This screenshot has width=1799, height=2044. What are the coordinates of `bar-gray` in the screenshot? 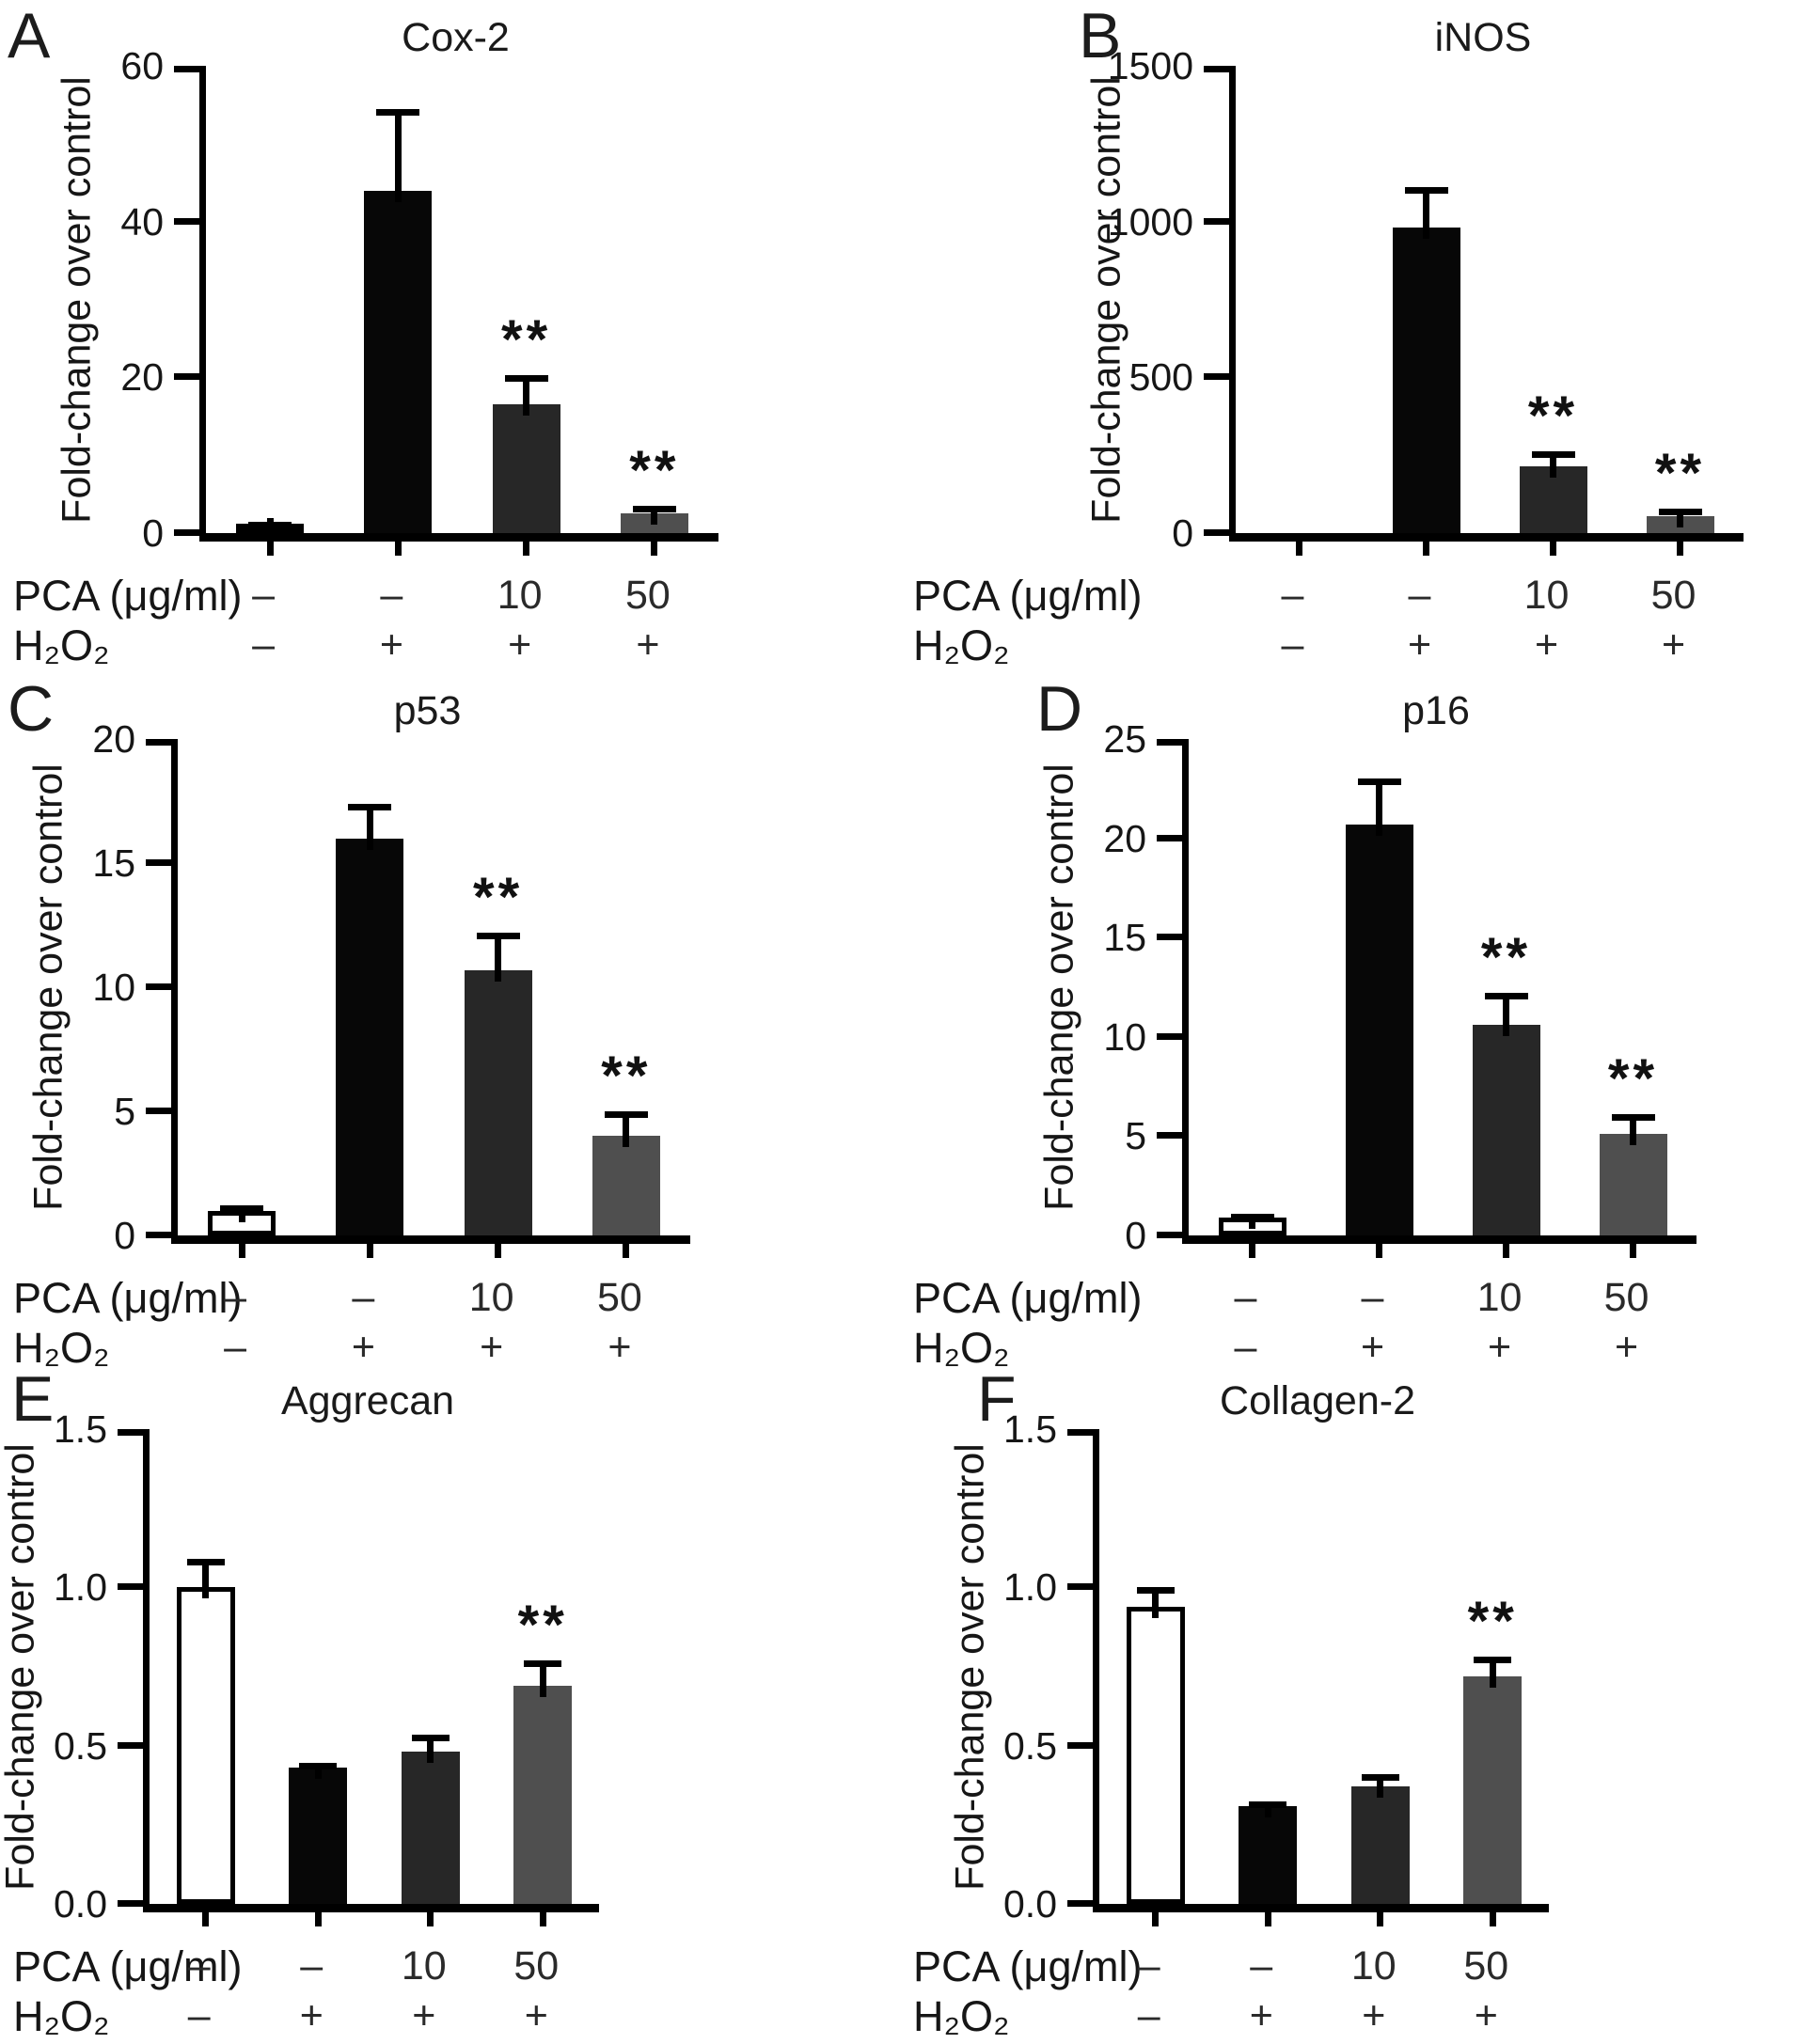 It's located at (1493, 1789).